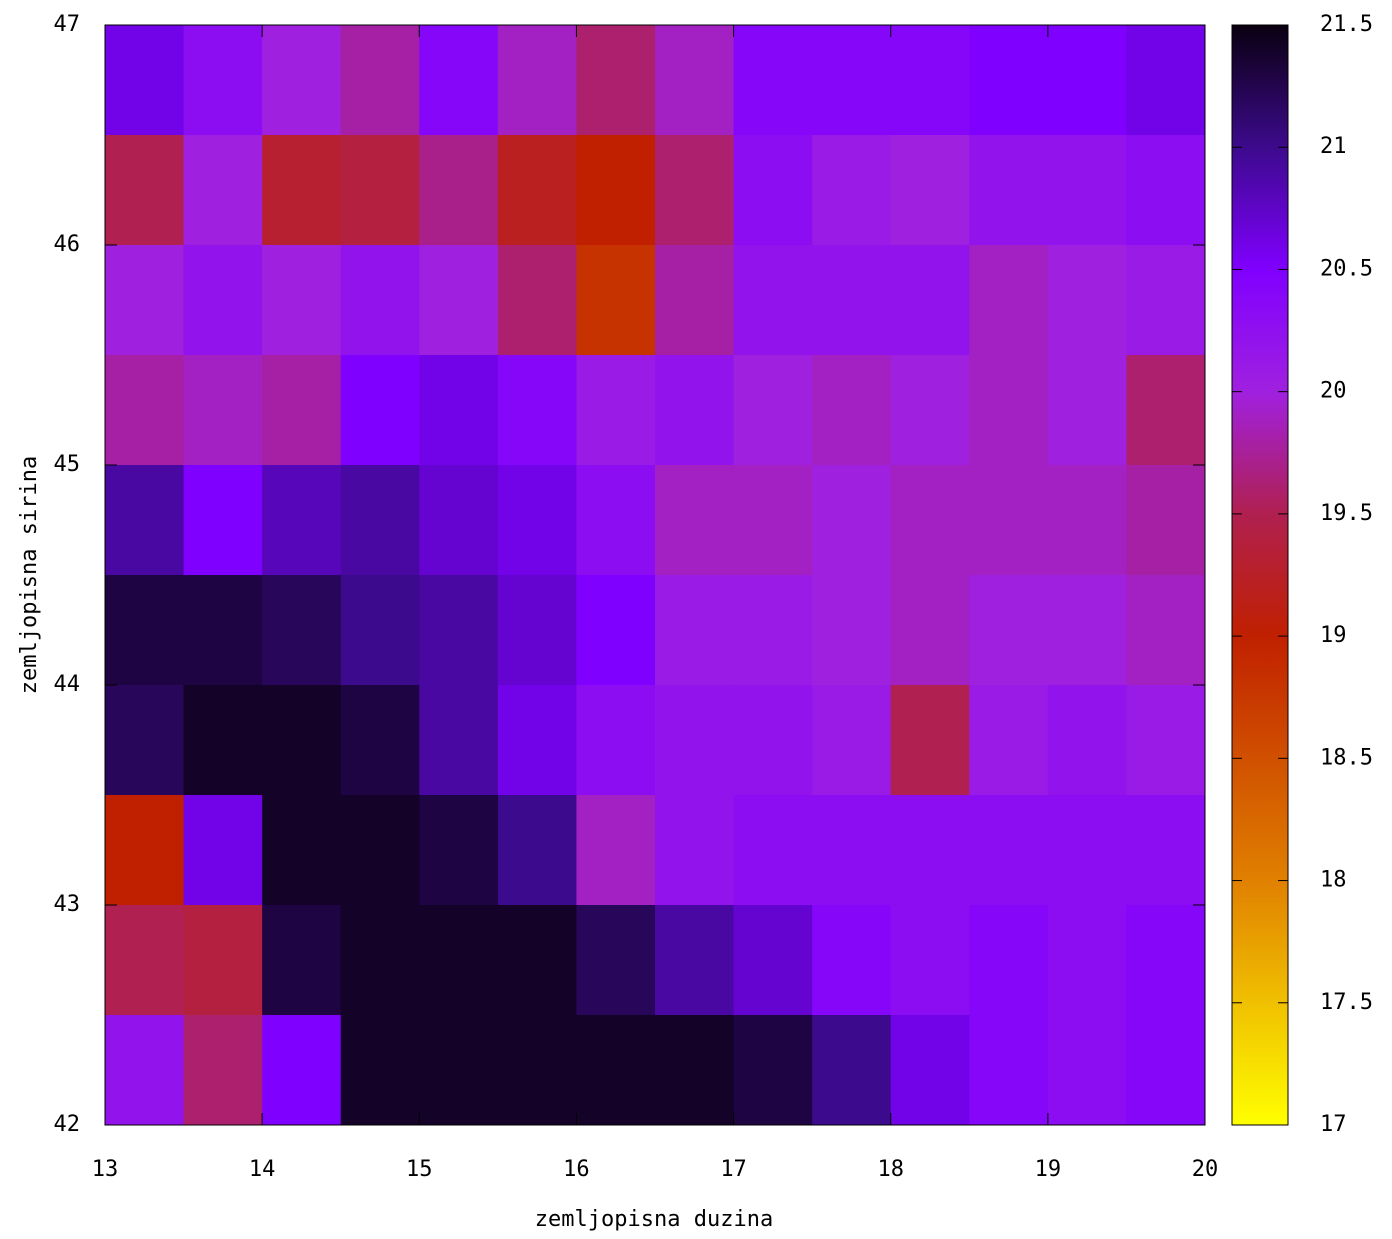 The height and width of the screenshot is (1239, 1392). I want to click on colorbar-tick-label: 18, so click(1333, 880).